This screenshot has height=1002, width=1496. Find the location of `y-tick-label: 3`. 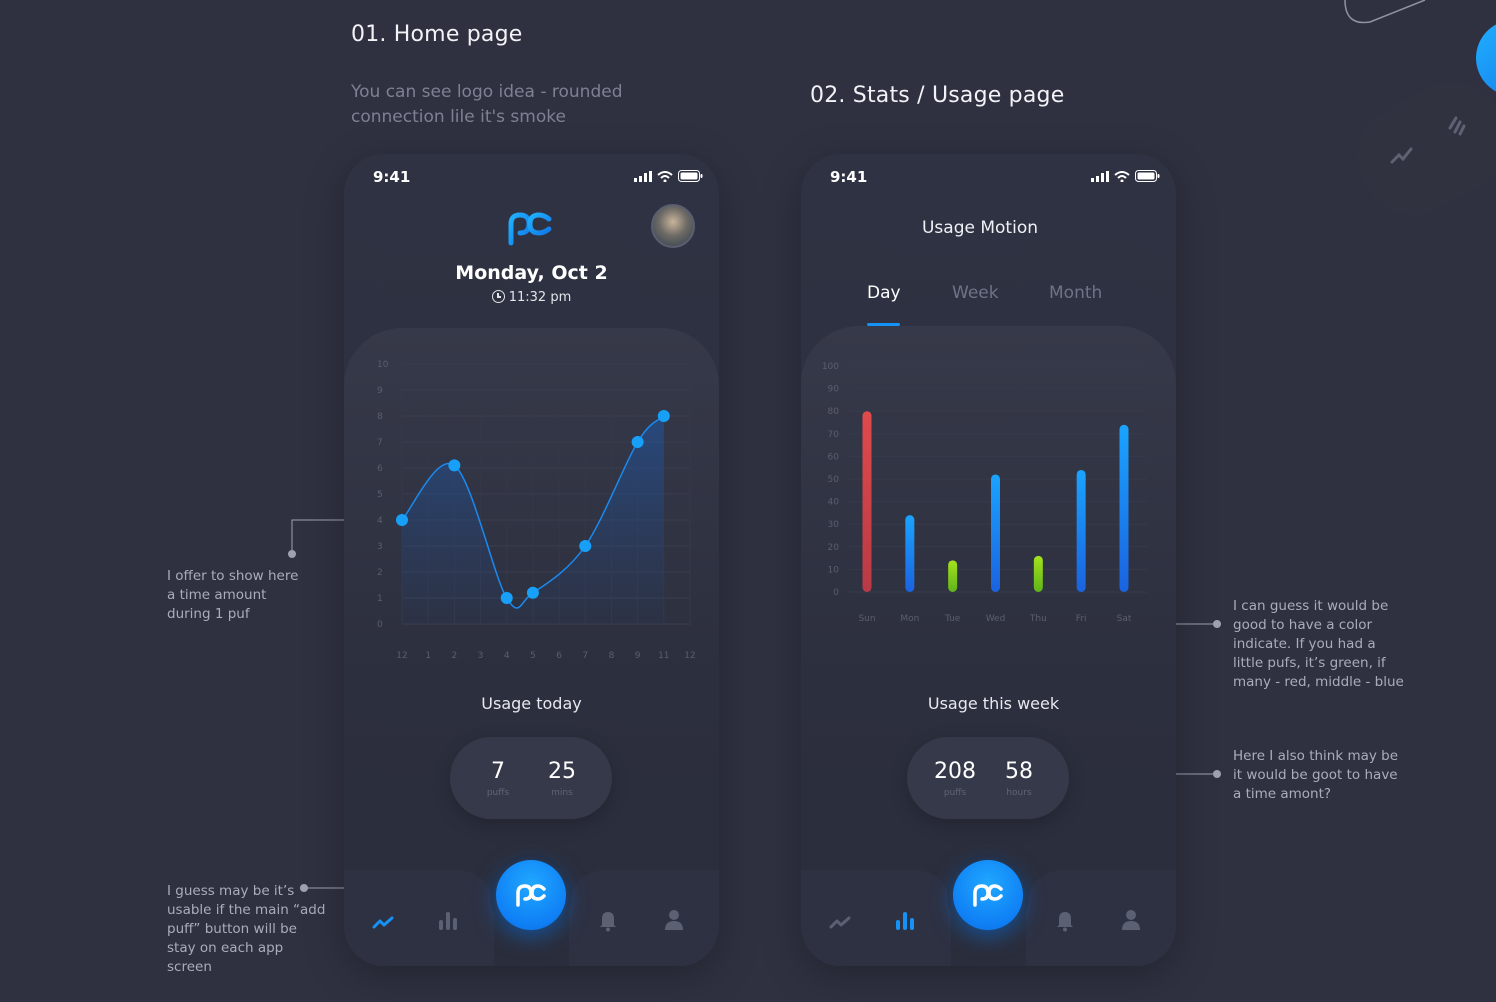

y-tick-label: 3 is located at coordinates (380, 547).